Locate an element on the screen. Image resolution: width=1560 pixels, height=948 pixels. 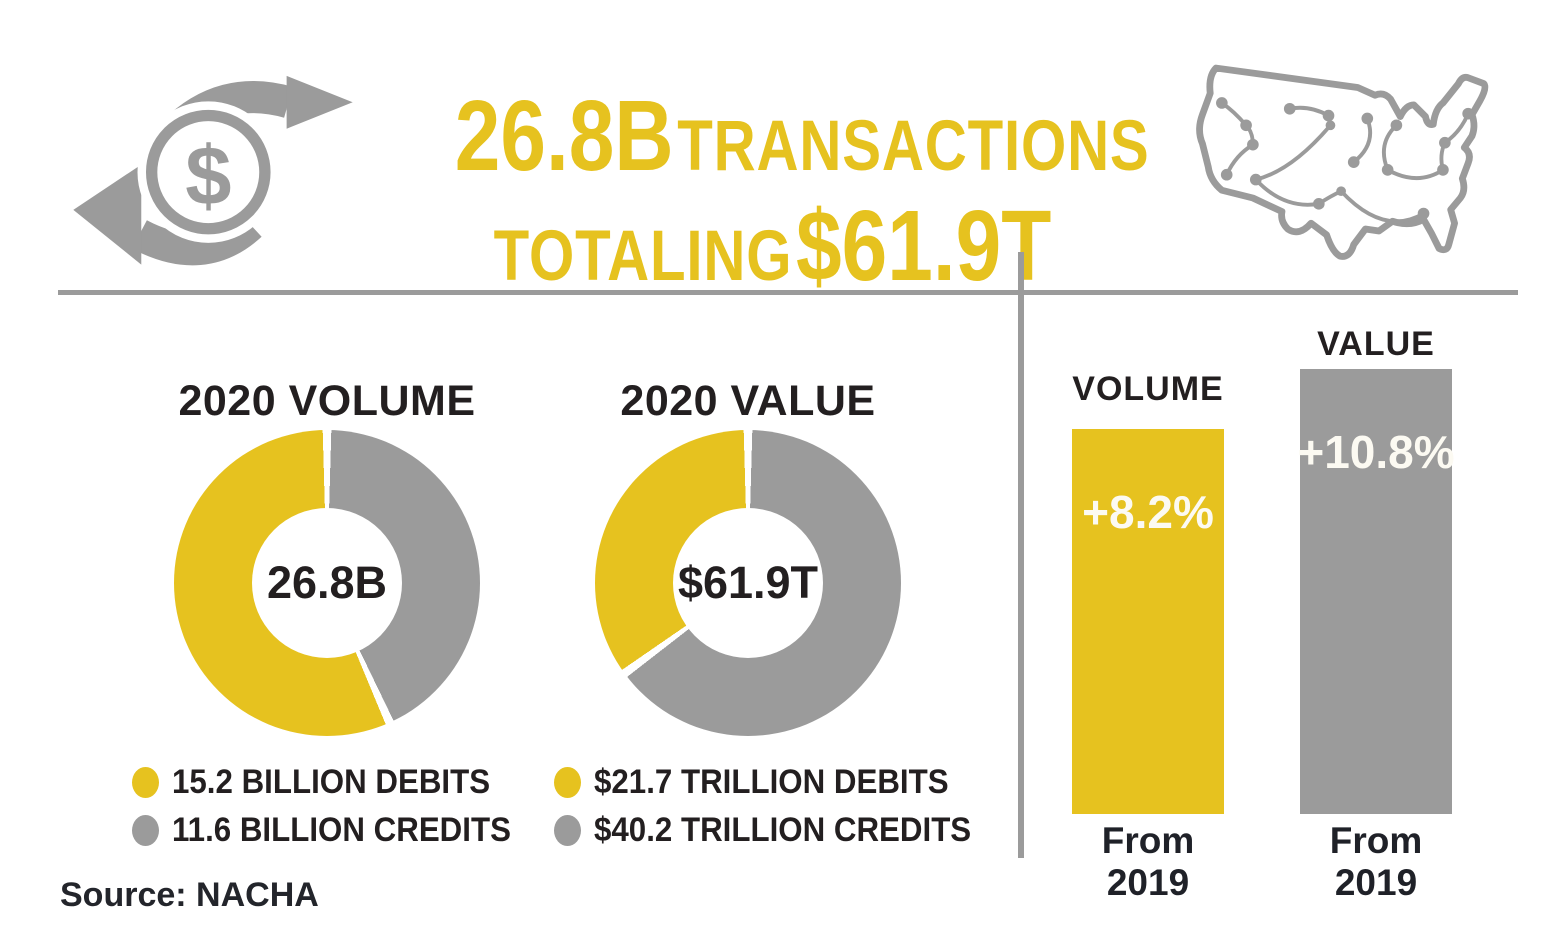
source-note: Source: NACHA is located at coordinates (189, 895).